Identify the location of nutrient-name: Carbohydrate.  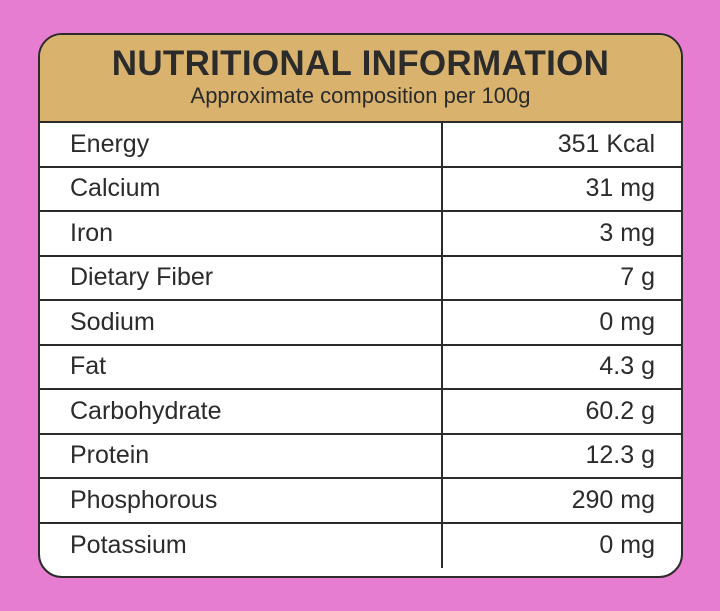
(241, 411).